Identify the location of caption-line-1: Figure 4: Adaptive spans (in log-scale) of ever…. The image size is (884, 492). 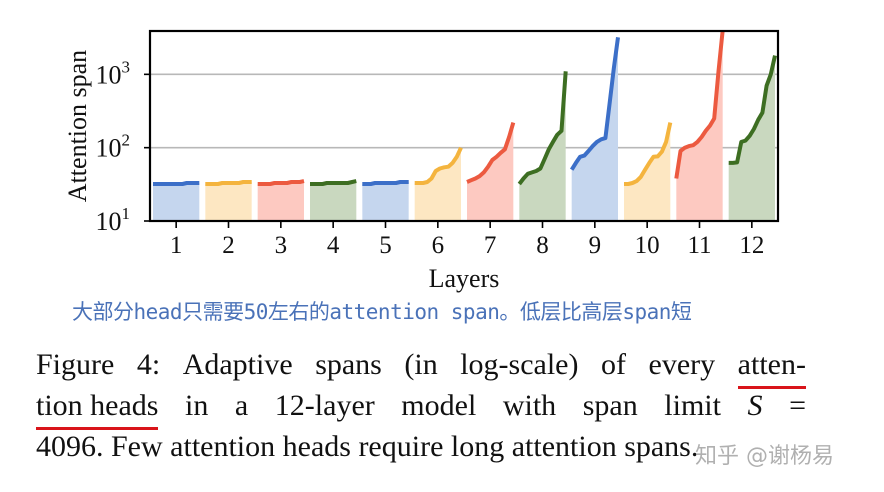
(421, 366).